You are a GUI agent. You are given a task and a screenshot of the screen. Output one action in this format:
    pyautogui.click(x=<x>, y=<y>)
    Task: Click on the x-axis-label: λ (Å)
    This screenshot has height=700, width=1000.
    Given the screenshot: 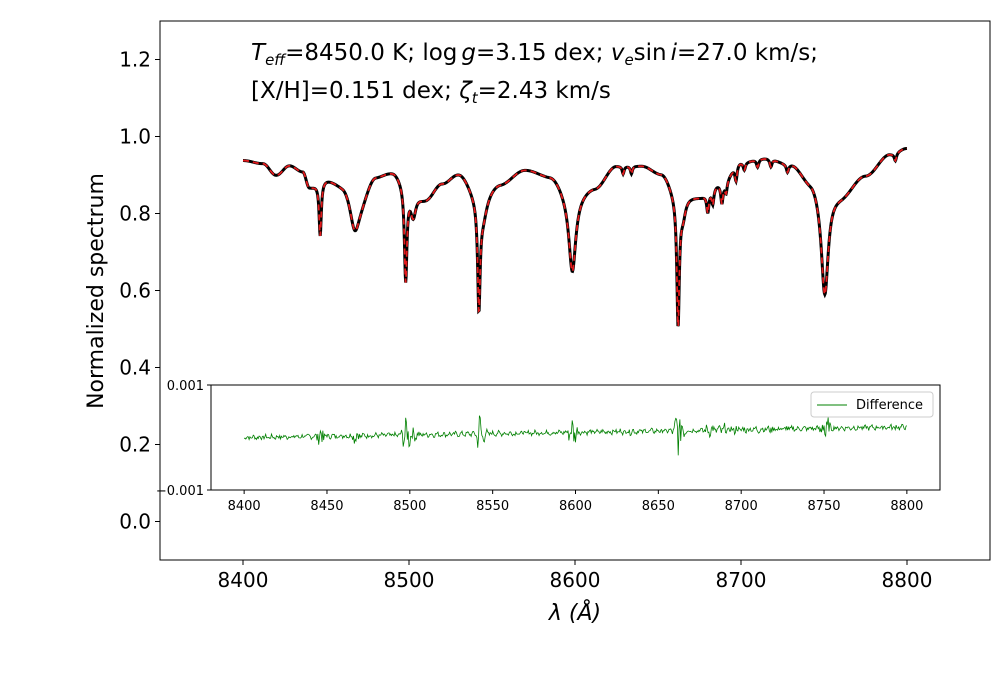 What is the action you would take?
    pyautogui.click(x=574, y=612)
    